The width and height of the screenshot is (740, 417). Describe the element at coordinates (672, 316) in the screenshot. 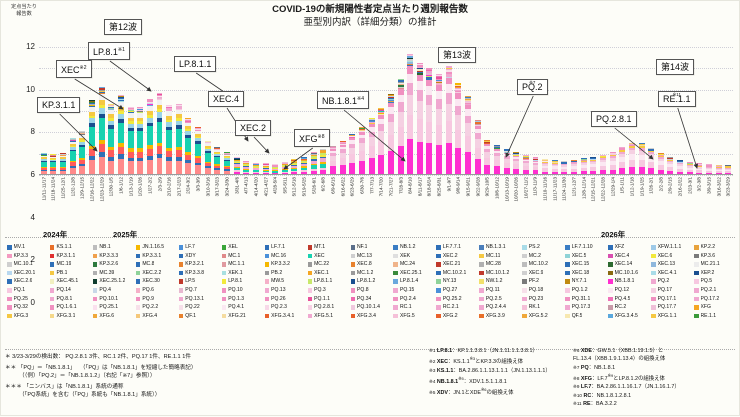

I see `legend-item: XFG.1.1` at that location.